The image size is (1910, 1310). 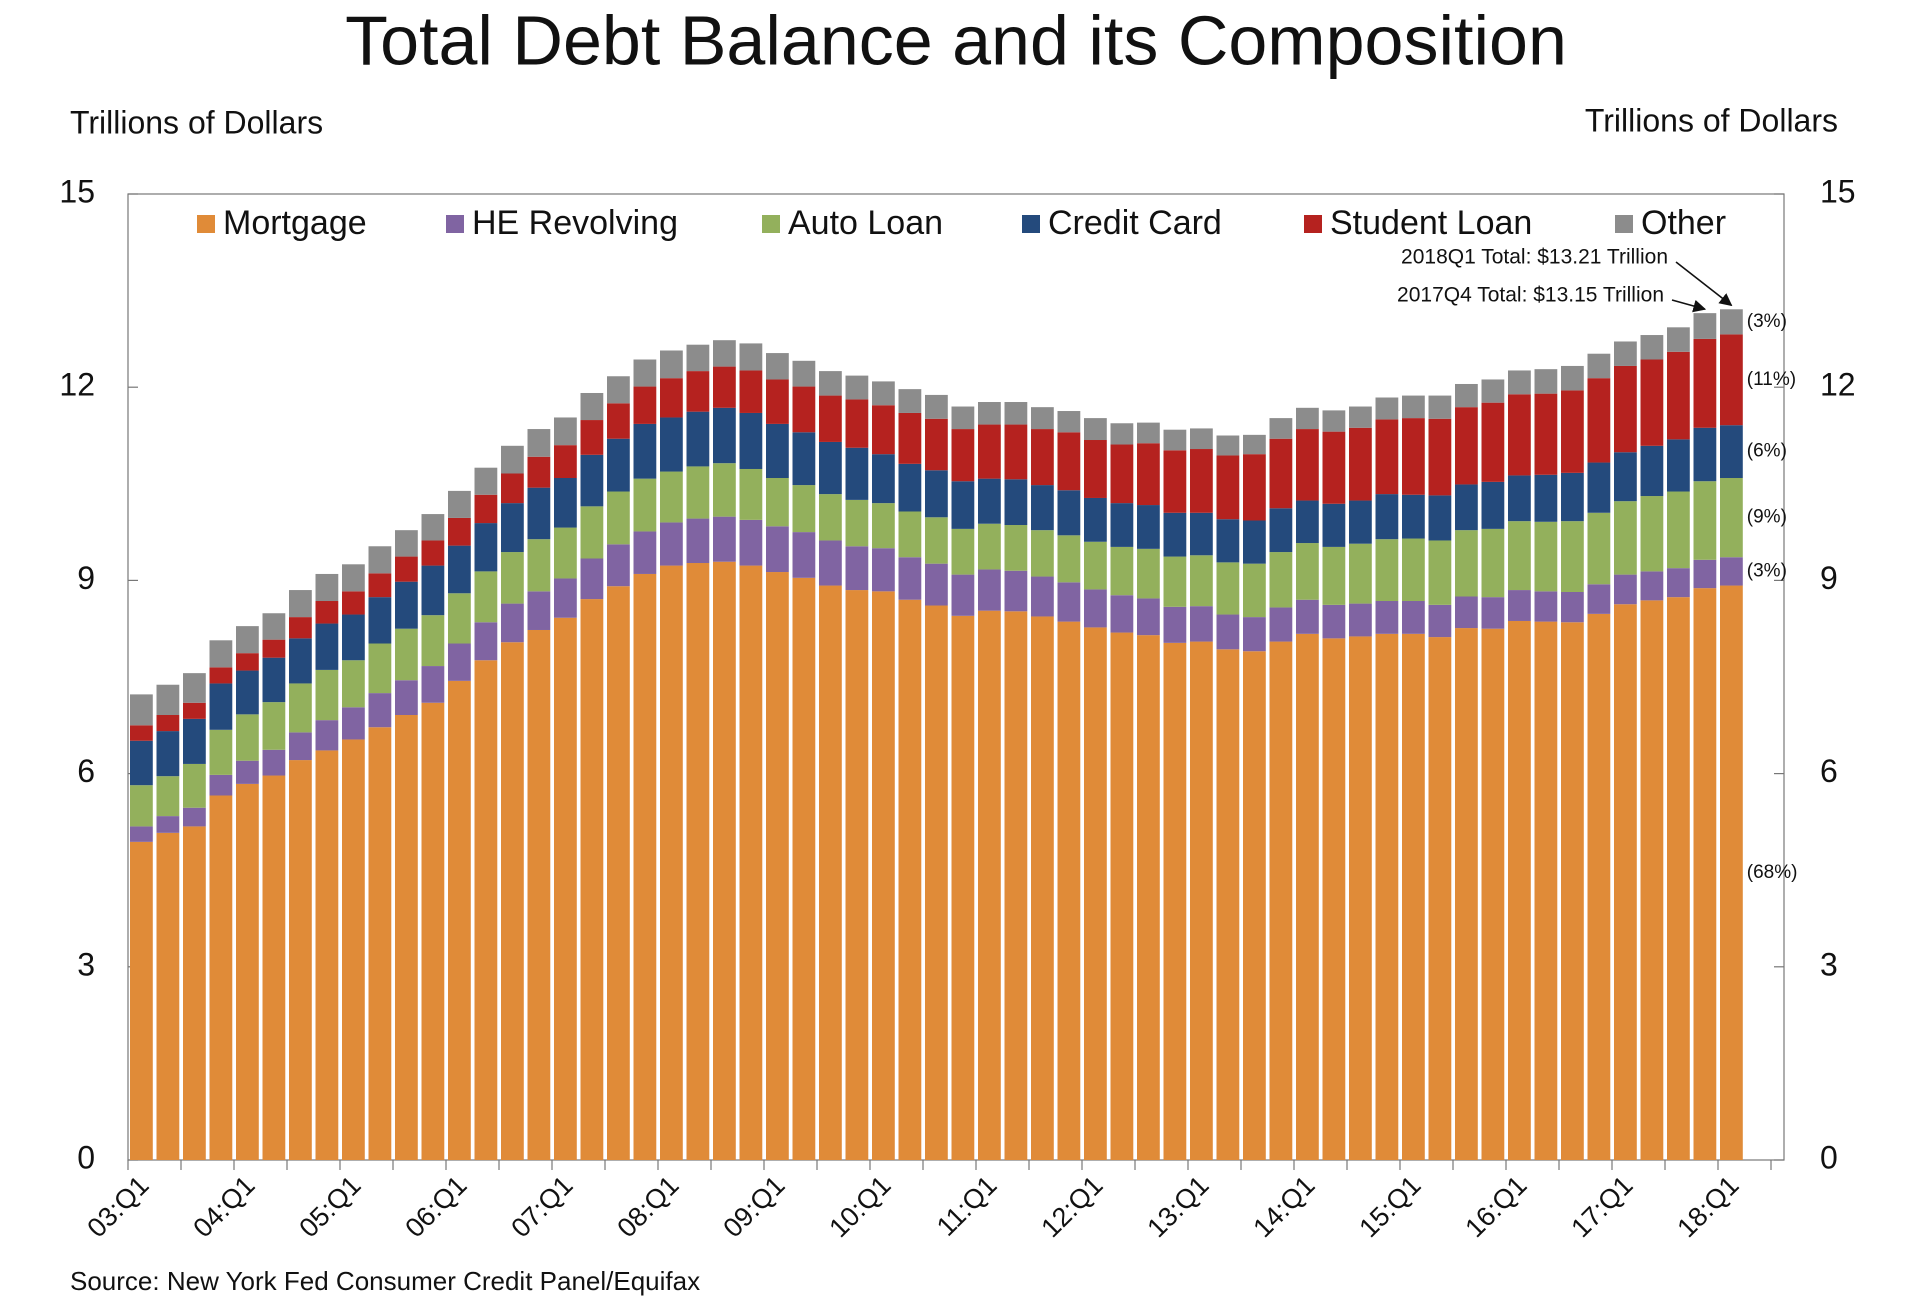 What do you see at coordinates (1177, 1206) in the screenshot?
I see `x-tick-label: 13:Q1` at bounding box center [1177, 1206].